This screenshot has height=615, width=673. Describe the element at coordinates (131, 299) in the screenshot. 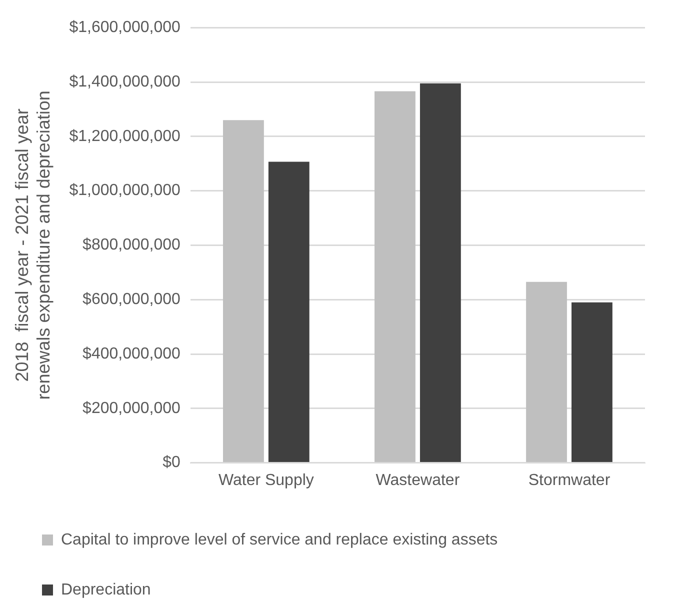

I see `y-tick-label: $600,000,000` at that location.